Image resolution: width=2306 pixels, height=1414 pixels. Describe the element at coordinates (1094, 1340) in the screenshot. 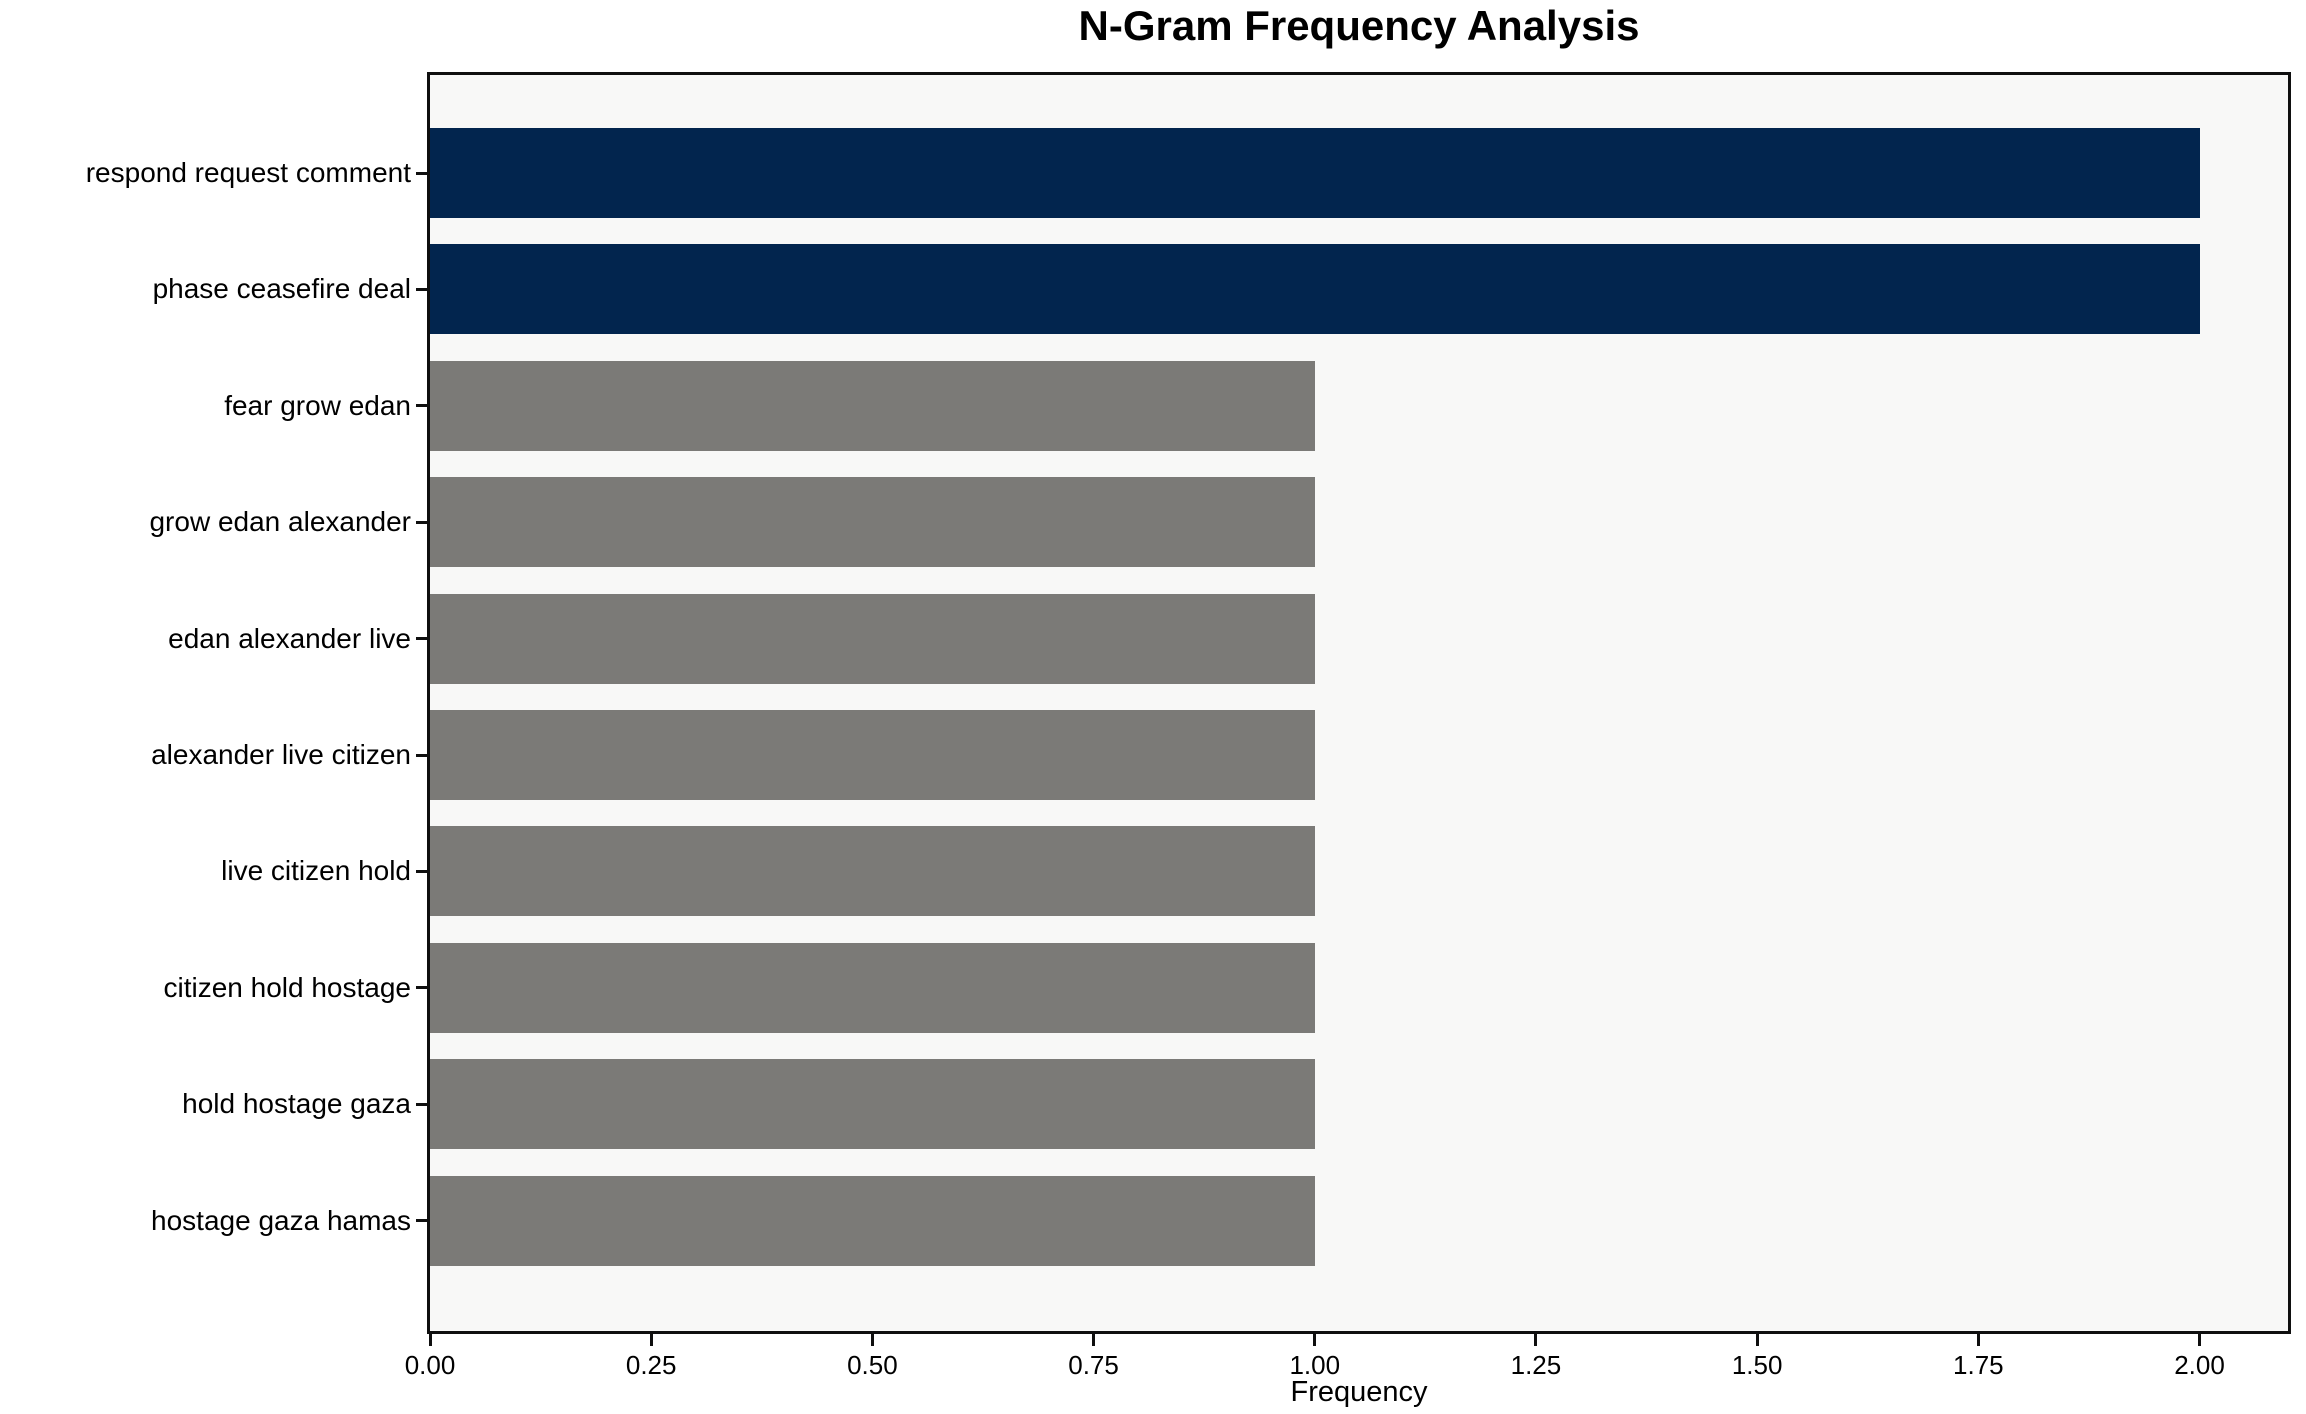

I see `x-tick-0.75` at that location.